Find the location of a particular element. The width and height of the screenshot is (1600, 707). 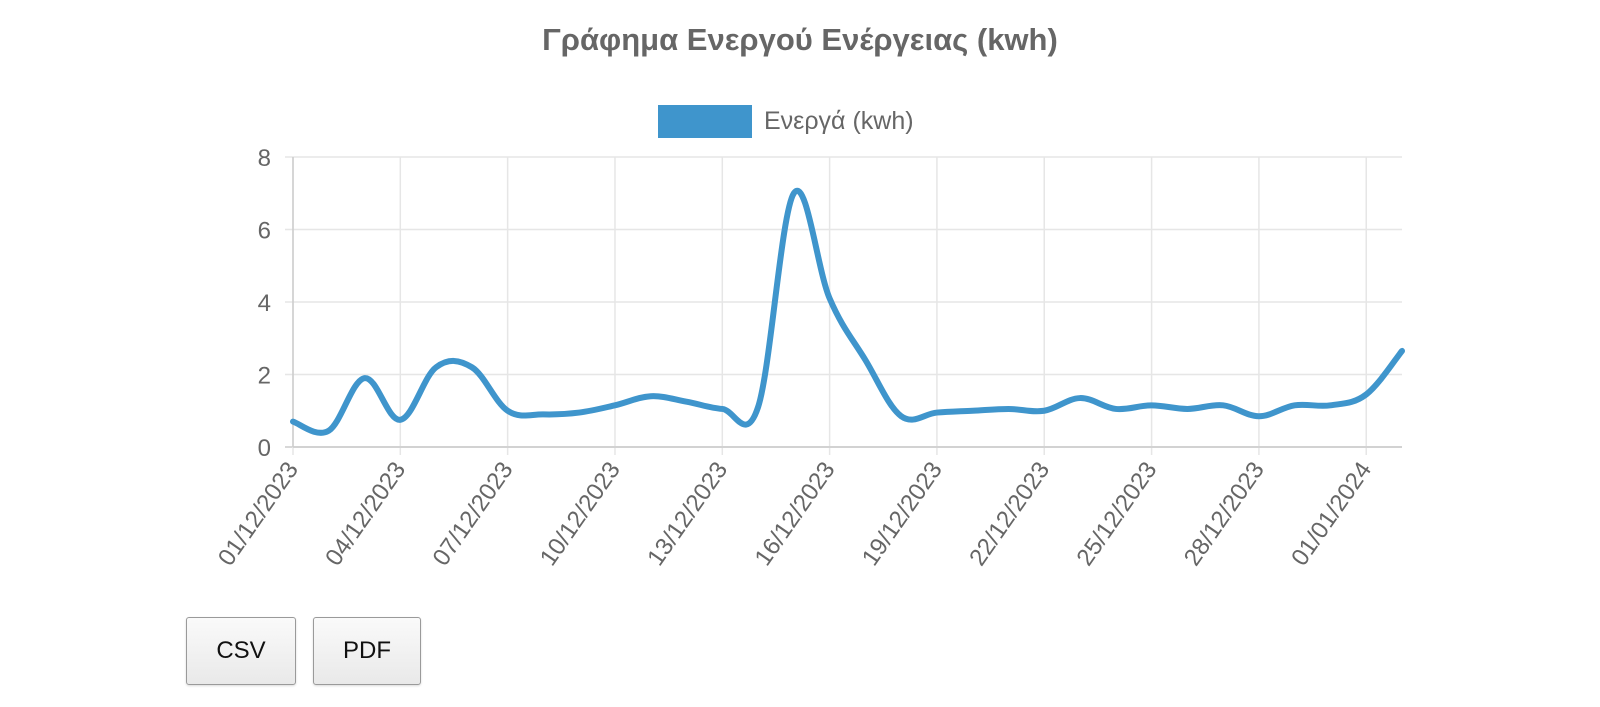

pdf-export-button: PDF is located at coordinates (367, 651).